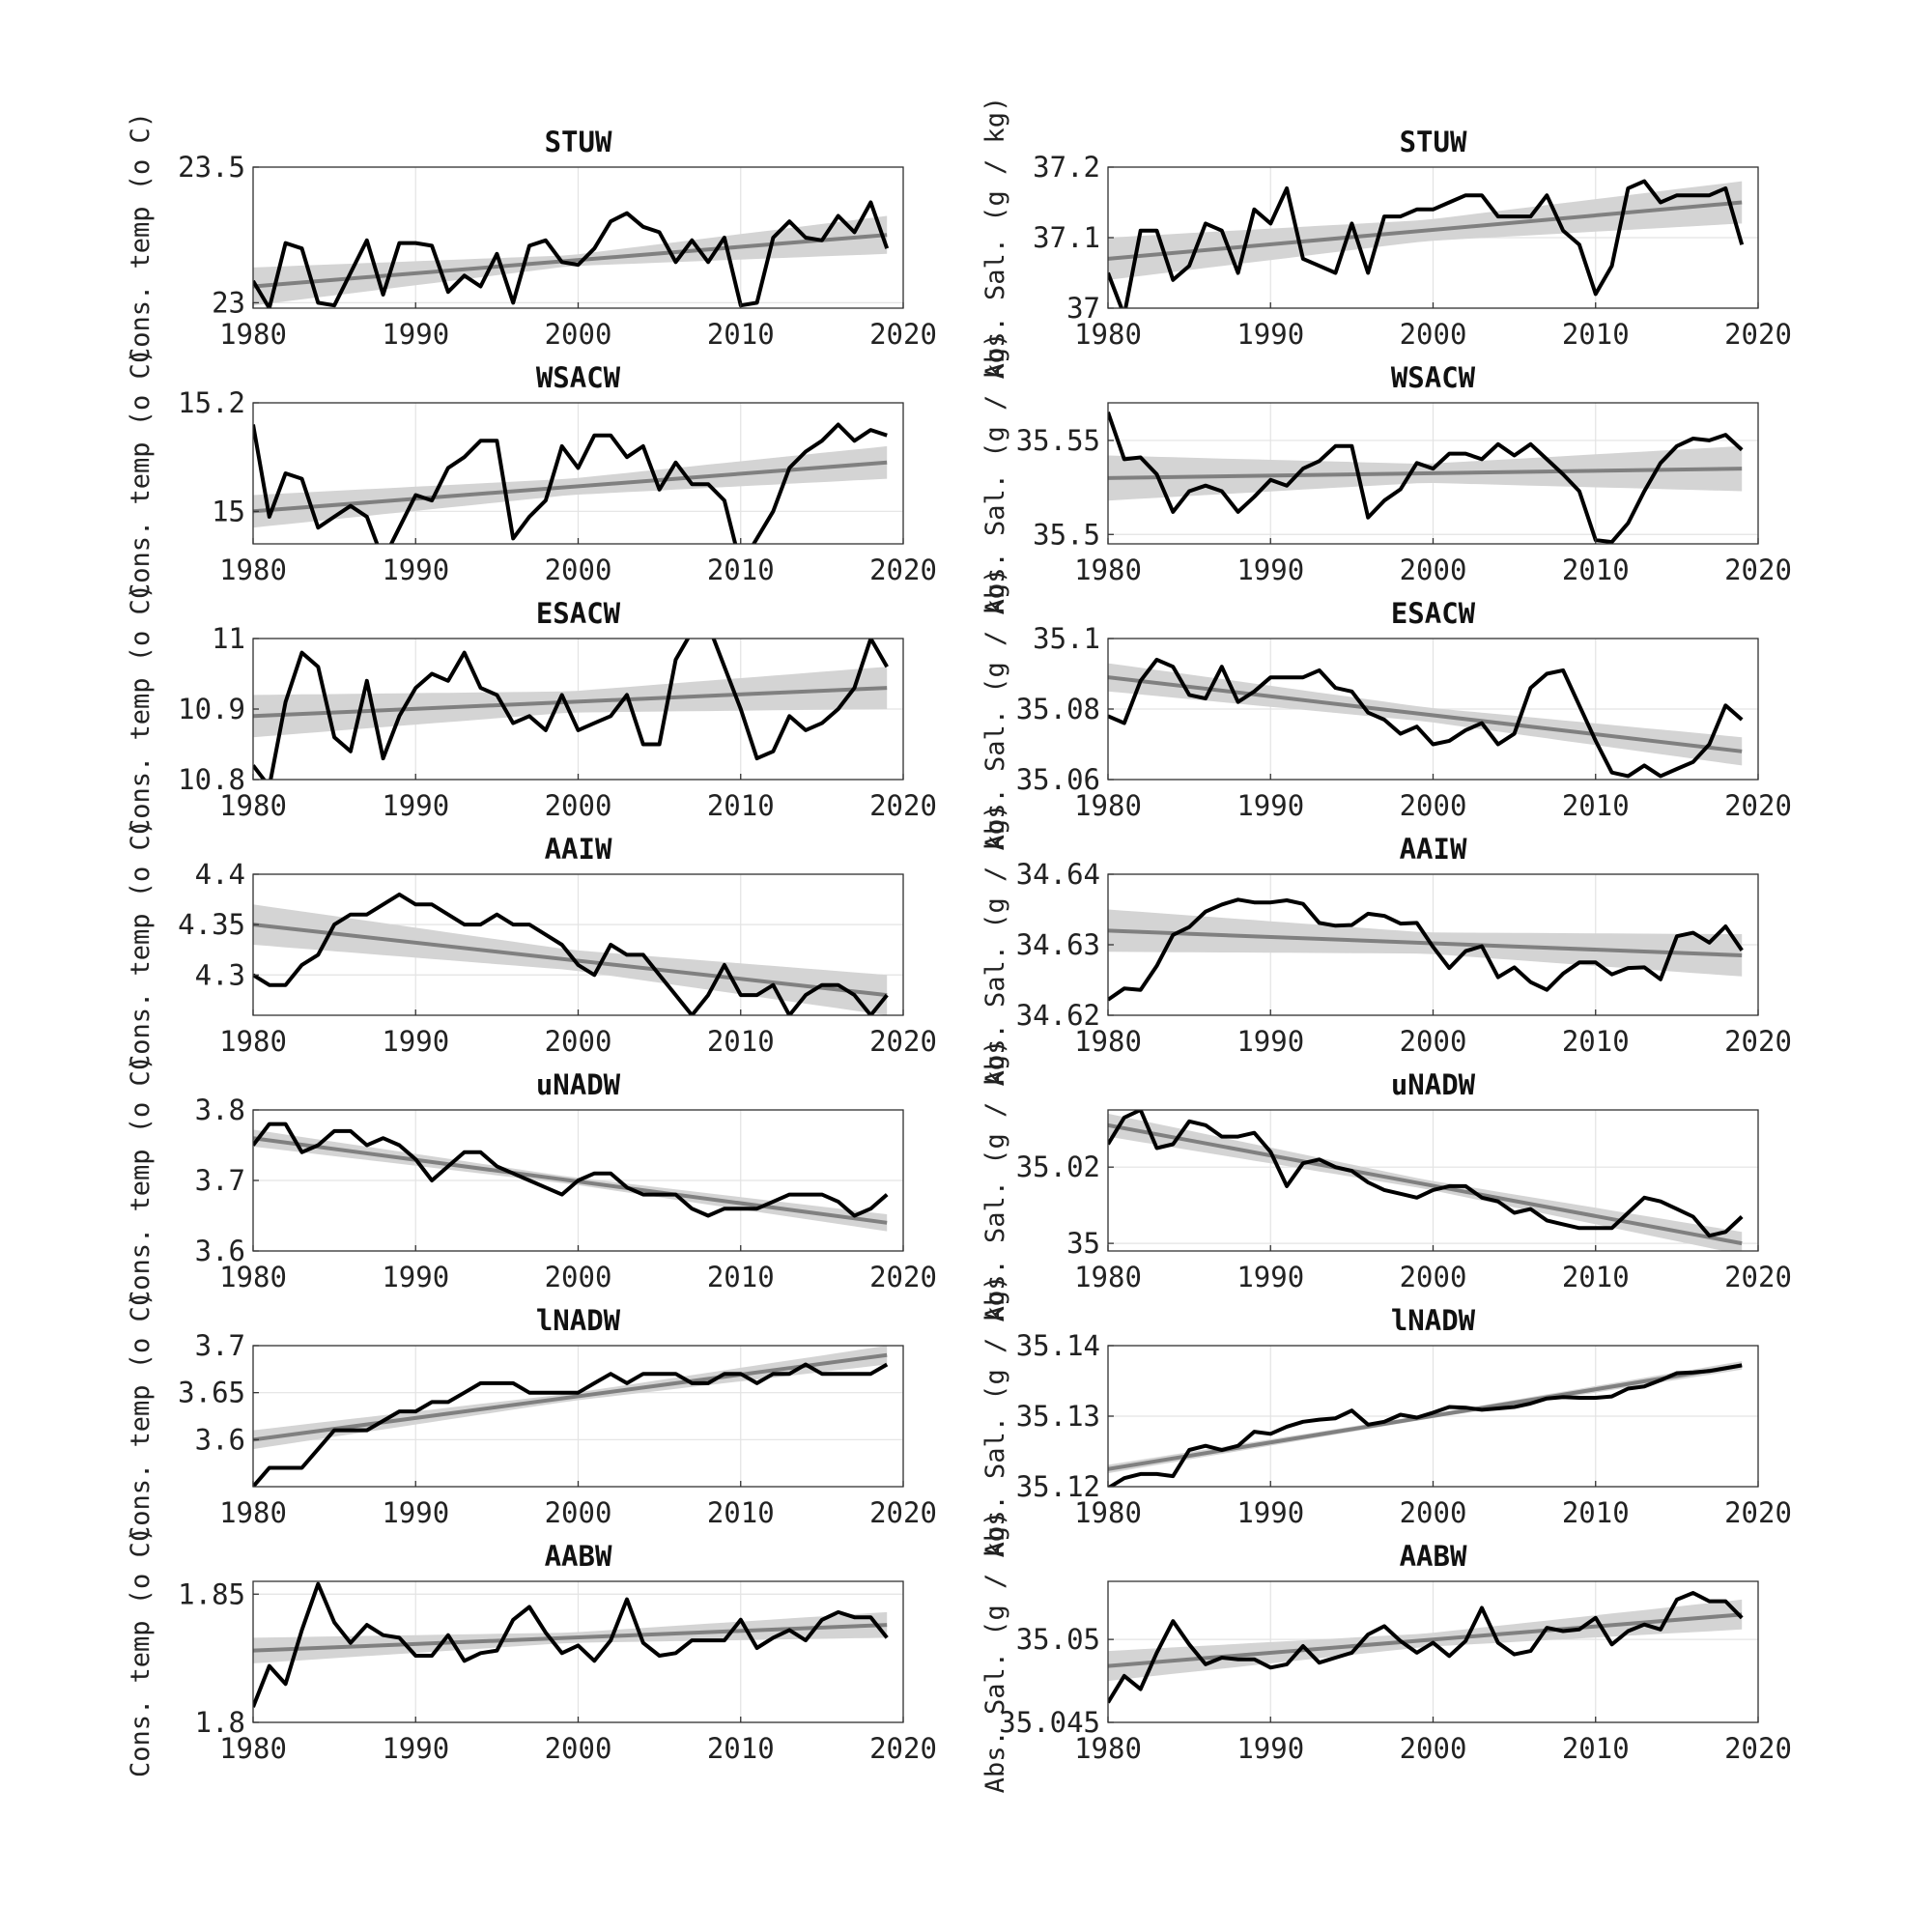 This screenshot has width=1932, height=1932. What do you see at coordinates (1433, 1556) in the screenshot?
I see `subplot-title: AABW` at bounding box center [1433, 1556].